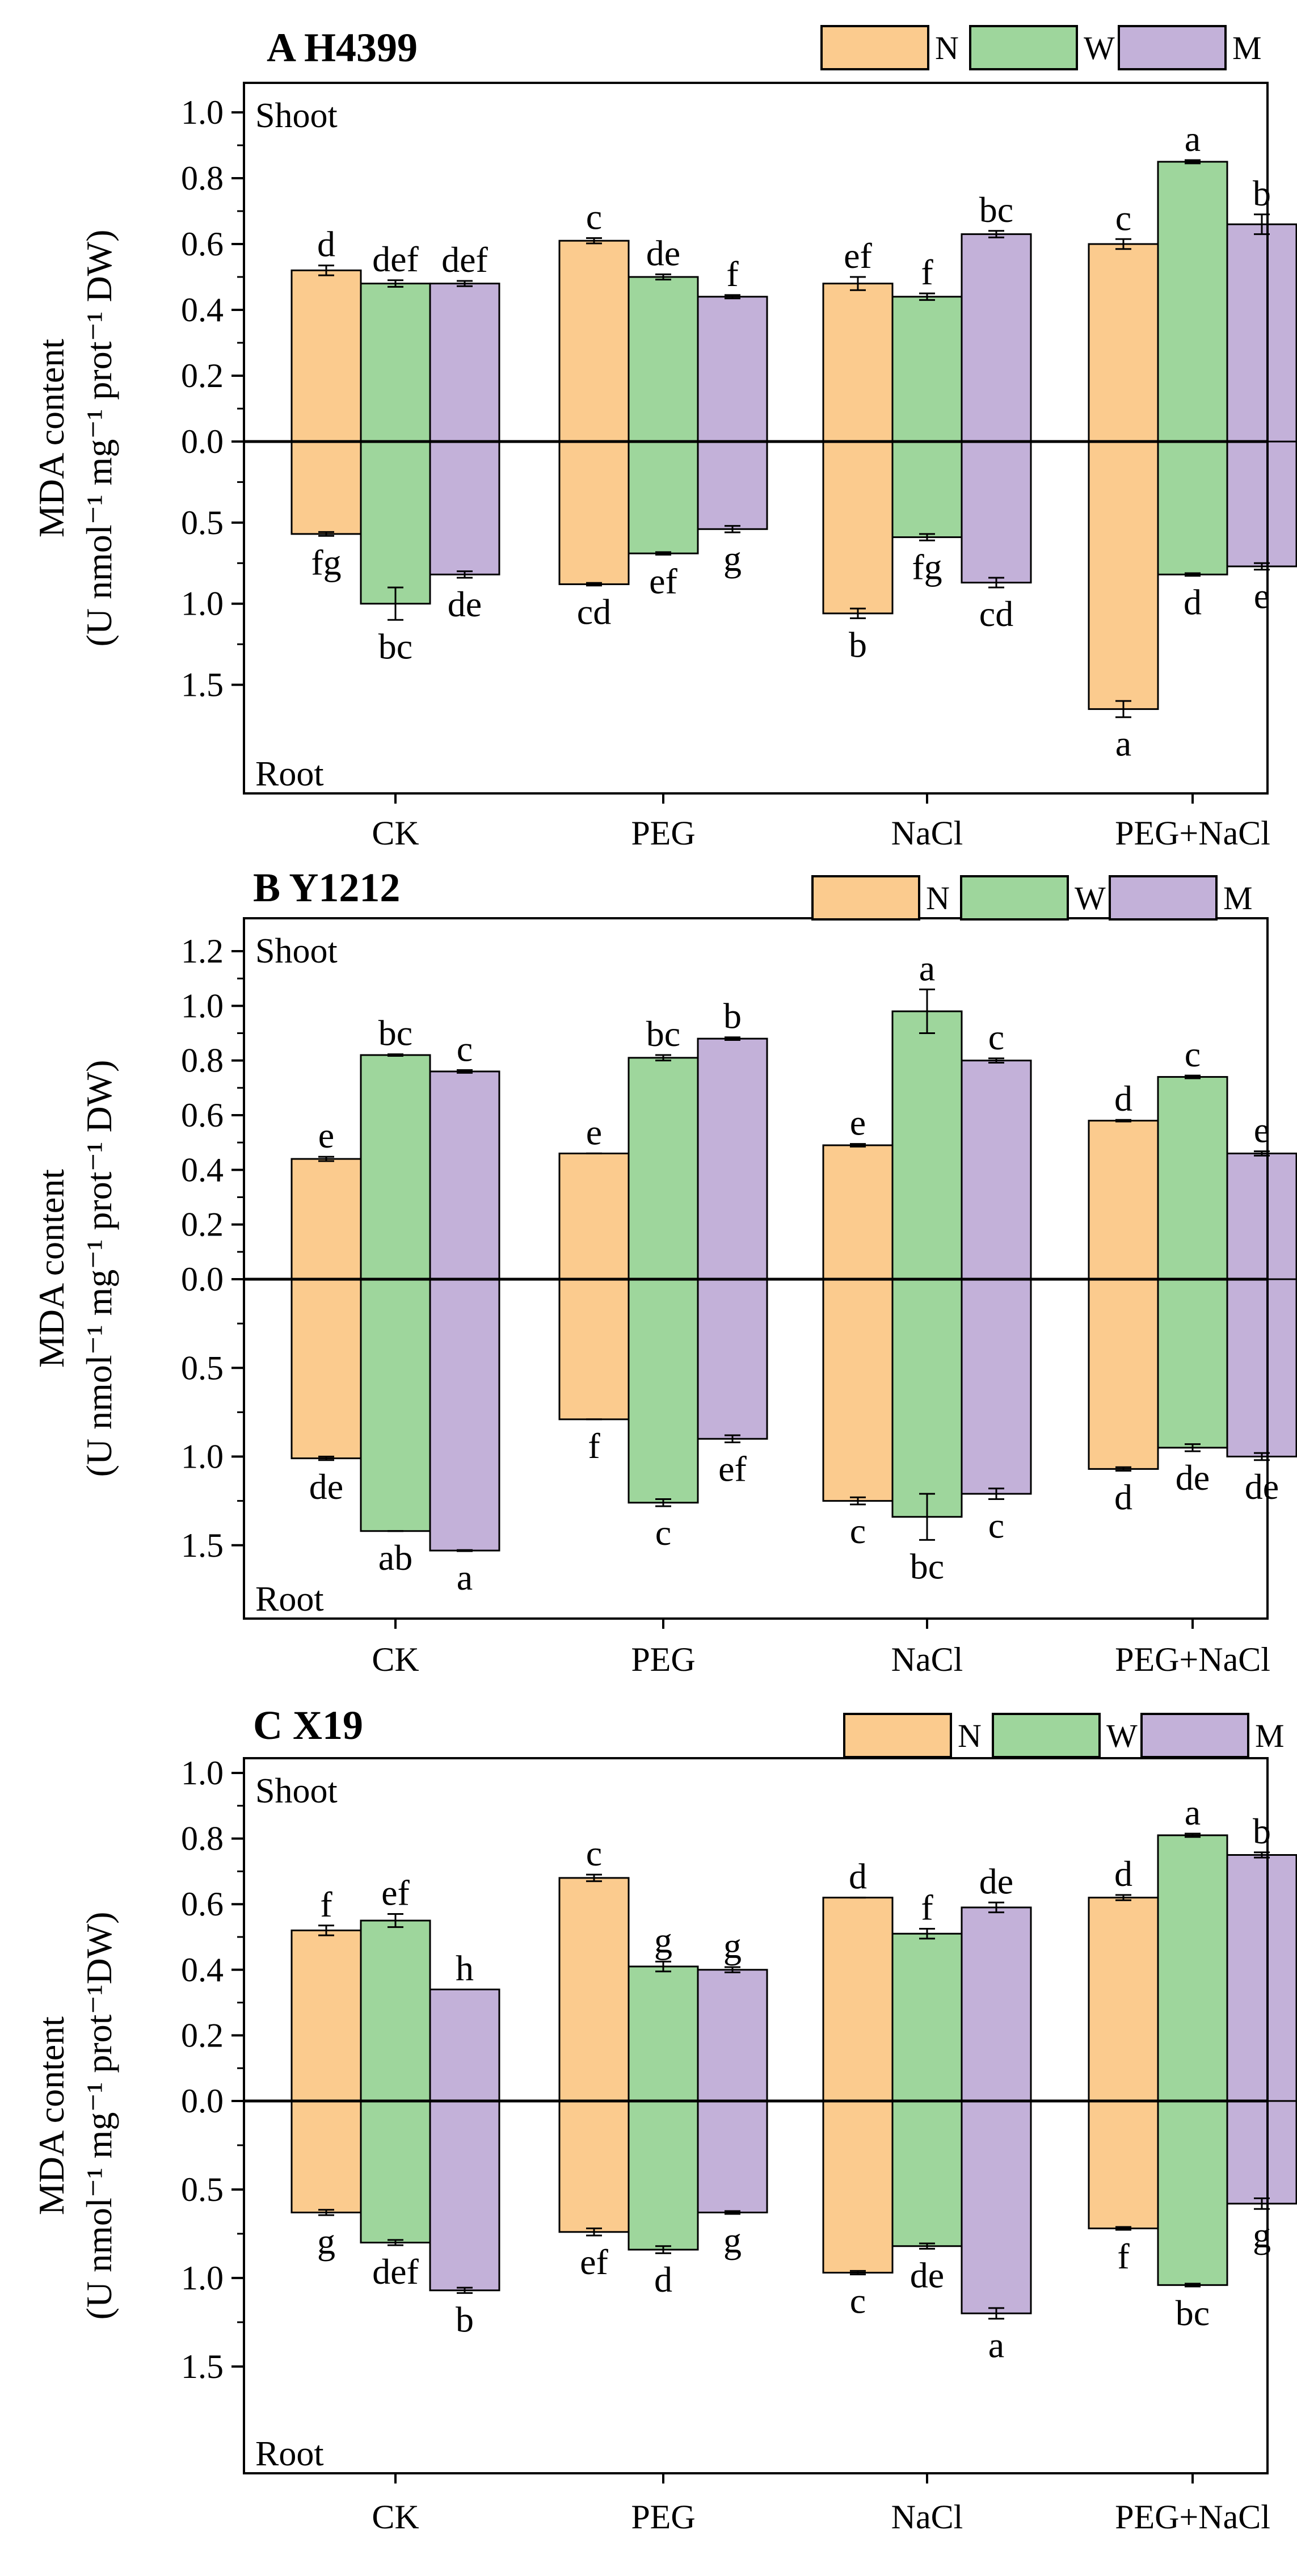 This screenshot has height=2576, width=1297. What do you see at coordinates (594, 2166) in the screenshot?
I see `root-bar-n-peg` at bounding box center [594, 2166].